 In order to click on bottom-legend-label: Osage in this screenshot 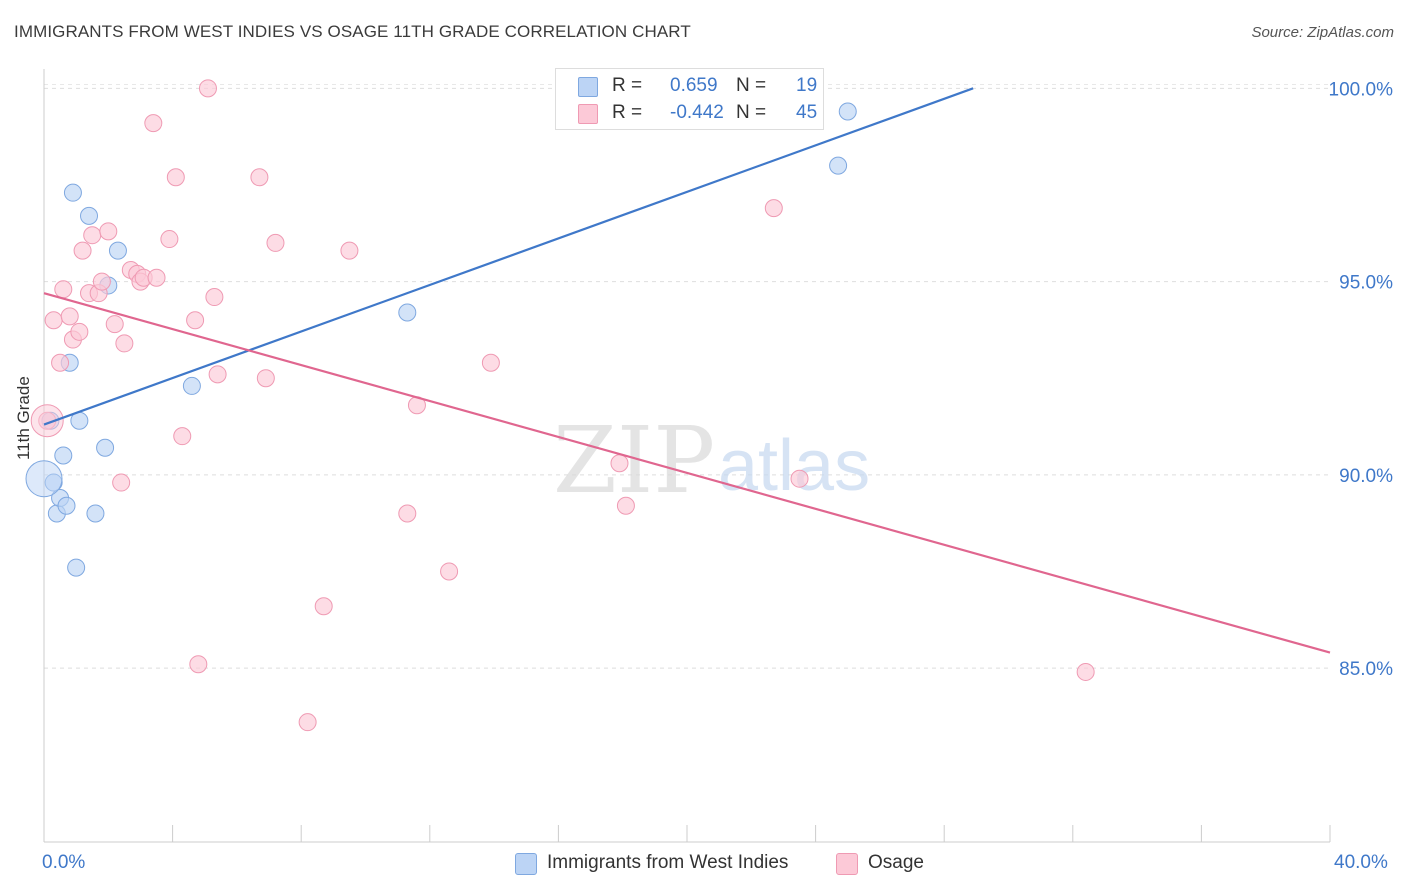, I will do `click(896, 862)`.